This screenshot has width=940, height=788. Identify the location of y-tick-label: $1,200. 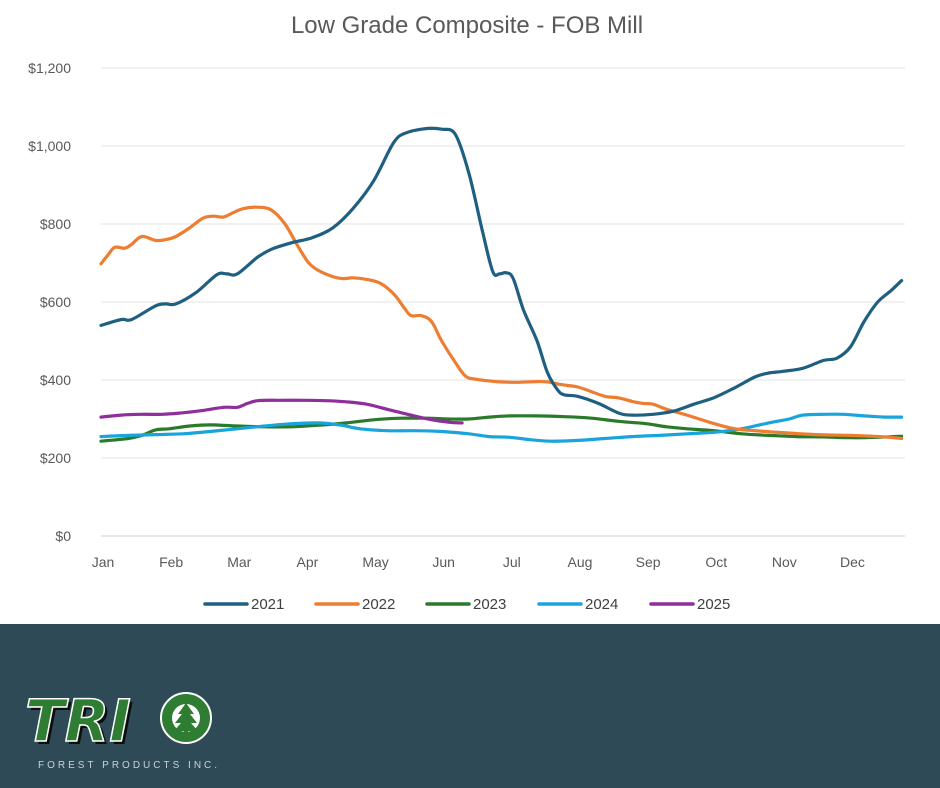
(49, 68).